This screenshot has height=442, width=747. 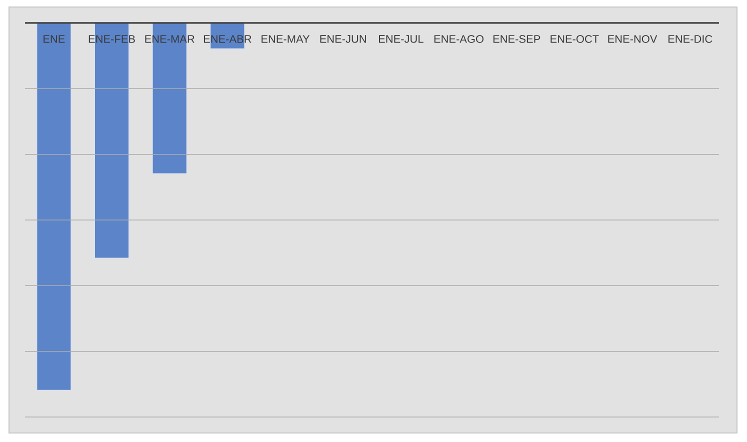 What do you see at coordinates (459, 39) in the screenshot?
I see `x-tick-label: ENE-AGO` at bounding box center [459, 39].